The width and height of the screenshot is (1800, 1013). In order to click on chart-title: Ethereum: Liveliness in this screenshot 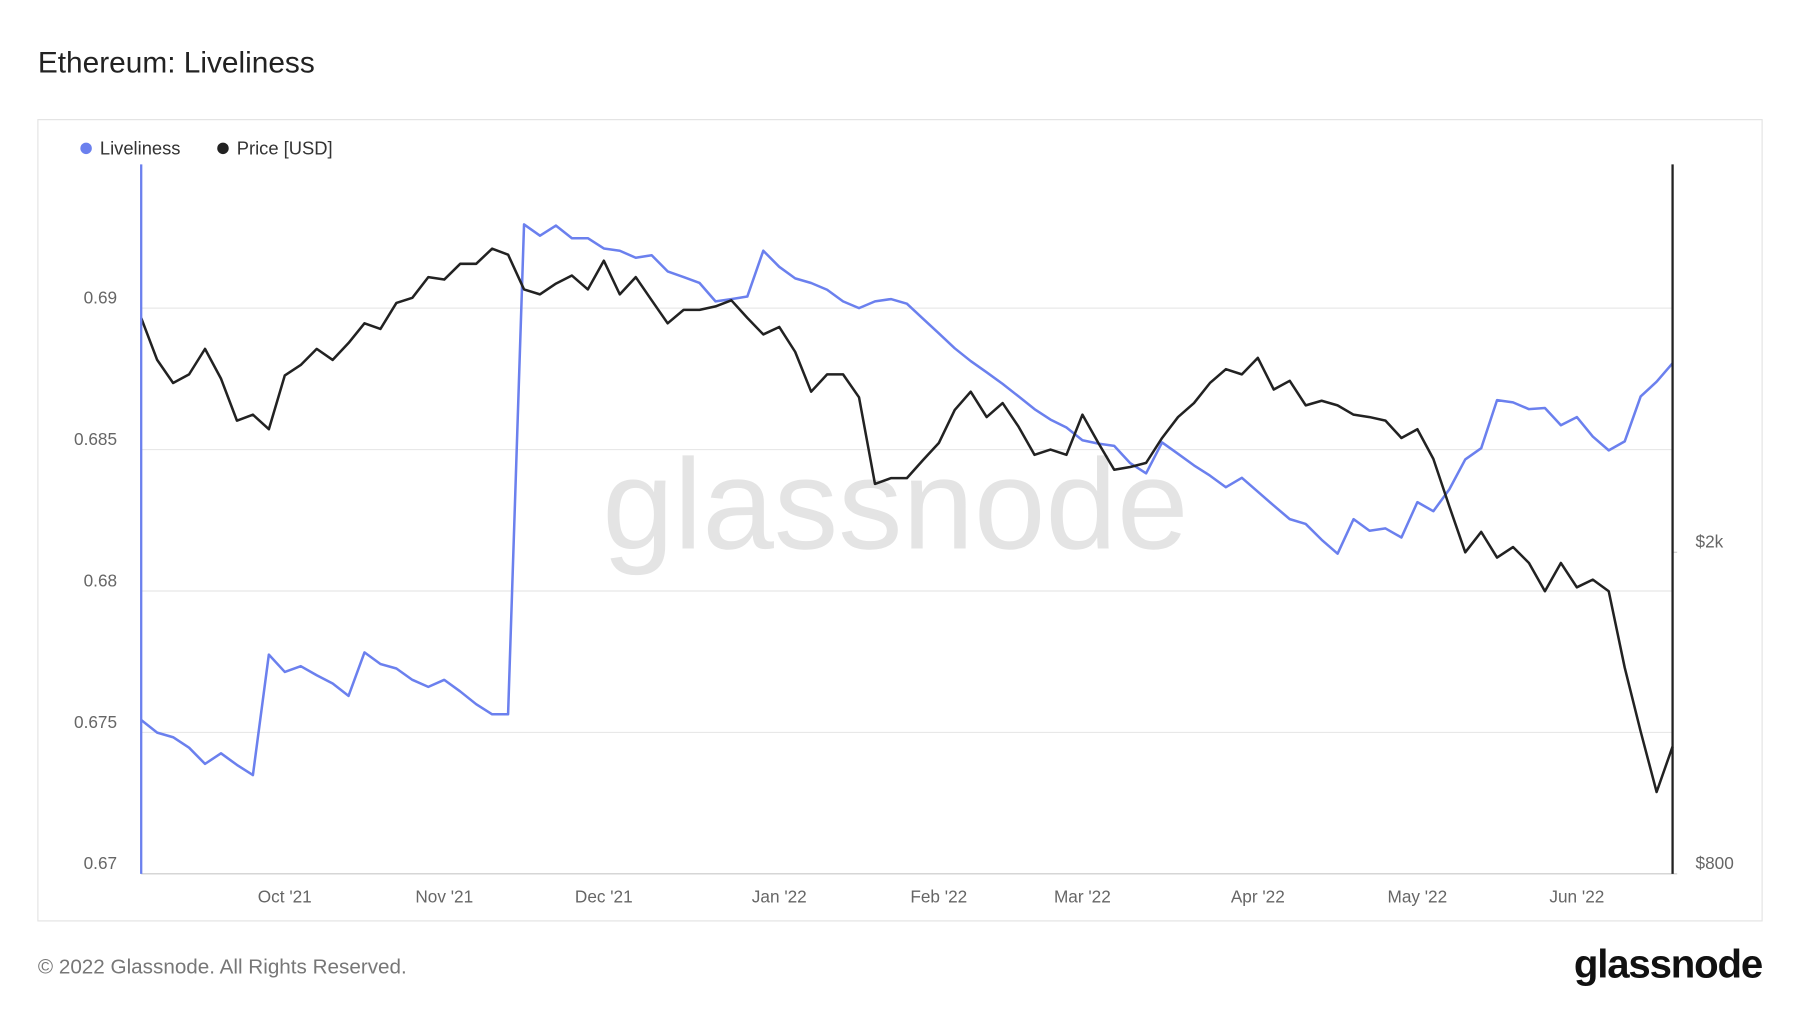, I will do `click(176, 62)`.